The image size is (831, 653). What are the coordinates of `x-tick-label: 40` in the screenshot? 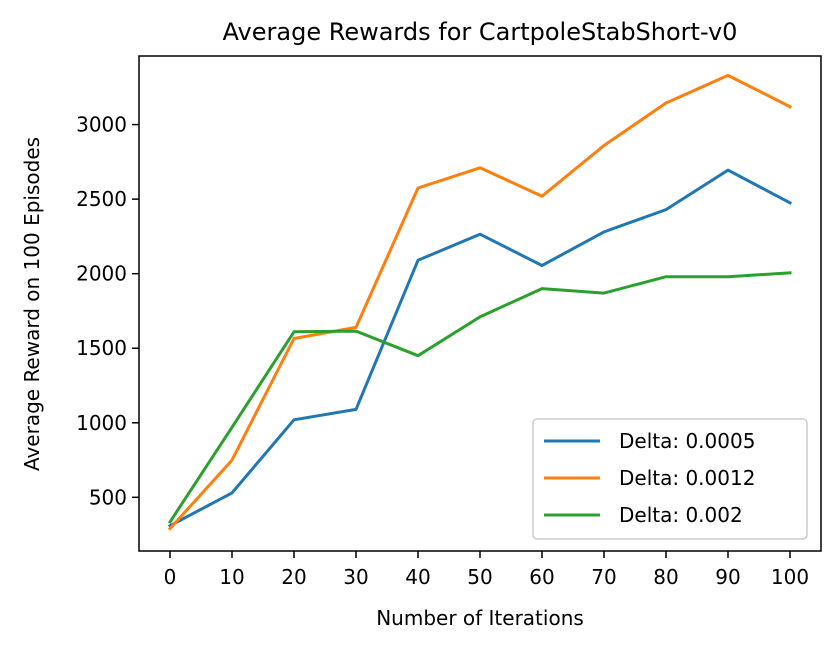 It's located at (417, 577).